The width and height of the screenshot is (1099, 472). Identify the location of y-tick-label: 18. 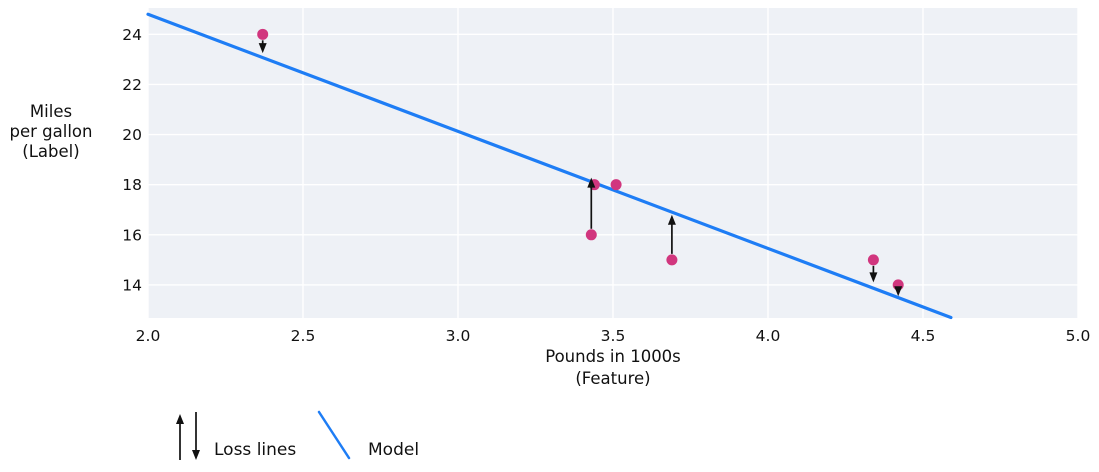
(132, 185).